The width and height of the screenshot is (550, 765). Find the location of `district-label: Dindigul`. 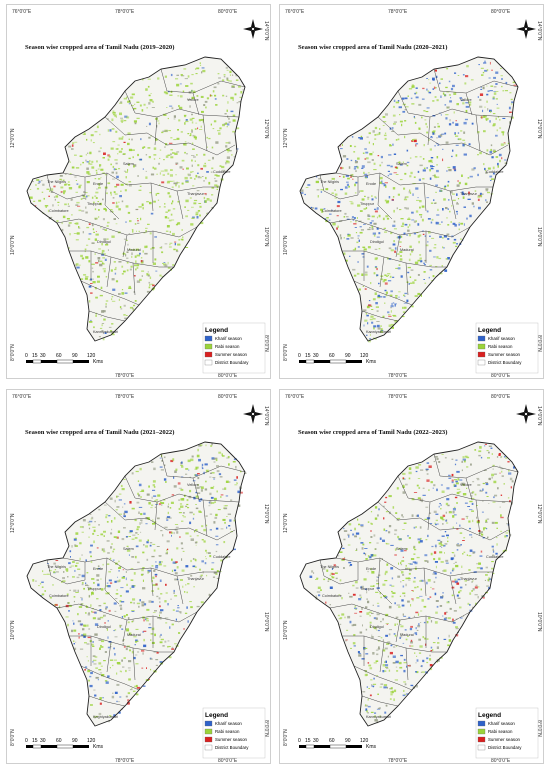

district-label: Dindigul is located at coordinates (104, 242).